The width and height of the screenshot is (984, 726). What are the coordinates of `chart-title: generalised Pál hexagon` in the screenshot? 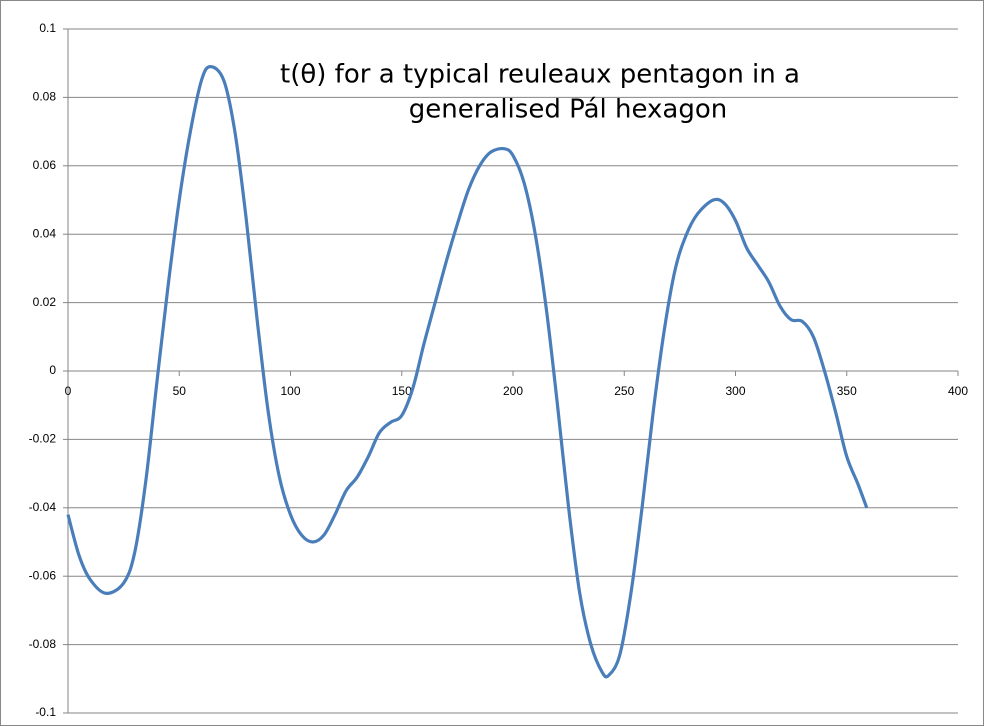 It's located at (568, 110).